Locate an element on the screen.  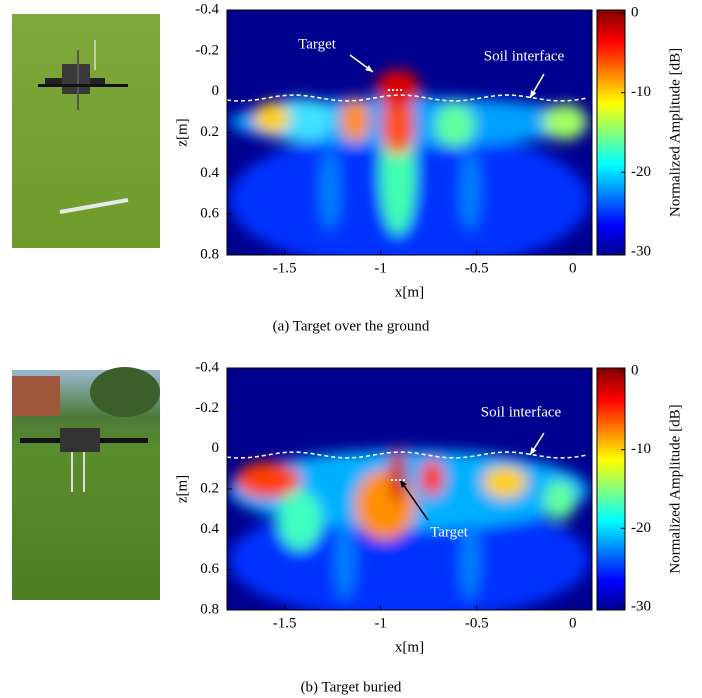
caption: (a) Target over the ground is located at coordinates (351, 326).